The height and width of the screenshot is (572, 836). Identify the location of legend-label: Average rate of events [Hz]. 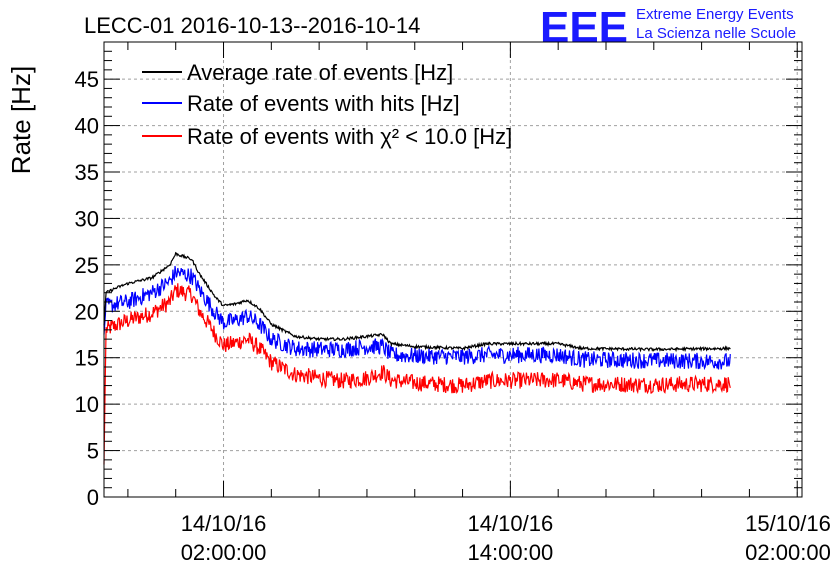
(320, 72).